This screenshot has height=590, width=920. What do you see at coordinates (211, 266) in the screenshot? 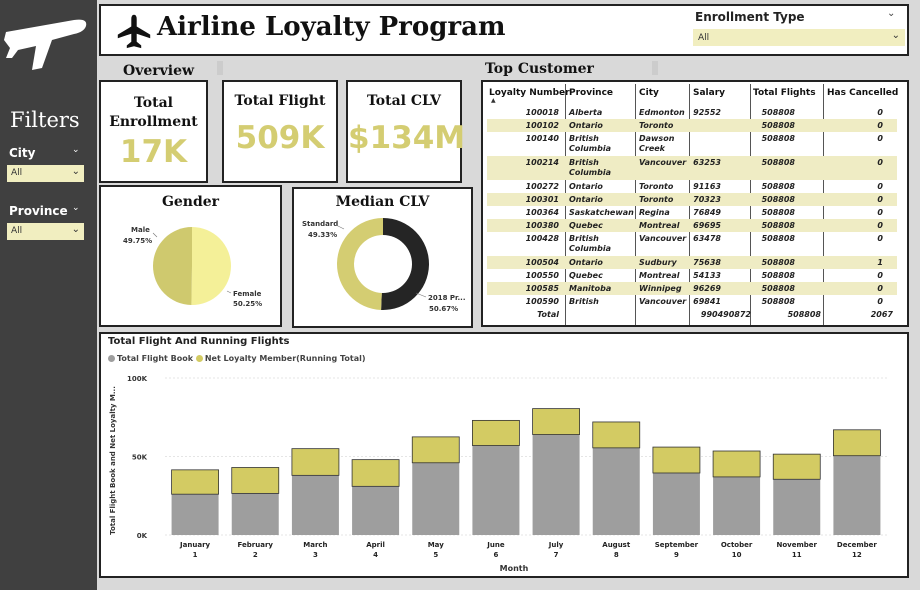
I see `pie-slice-female` at bounding box center [211, 266].